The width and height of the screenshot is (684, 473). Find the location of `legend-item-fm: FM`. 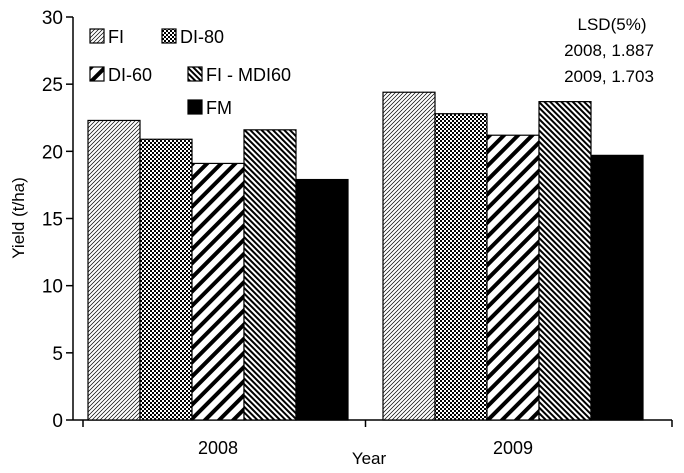

legend-item-fm: FM is located at coordinates (209, 108).